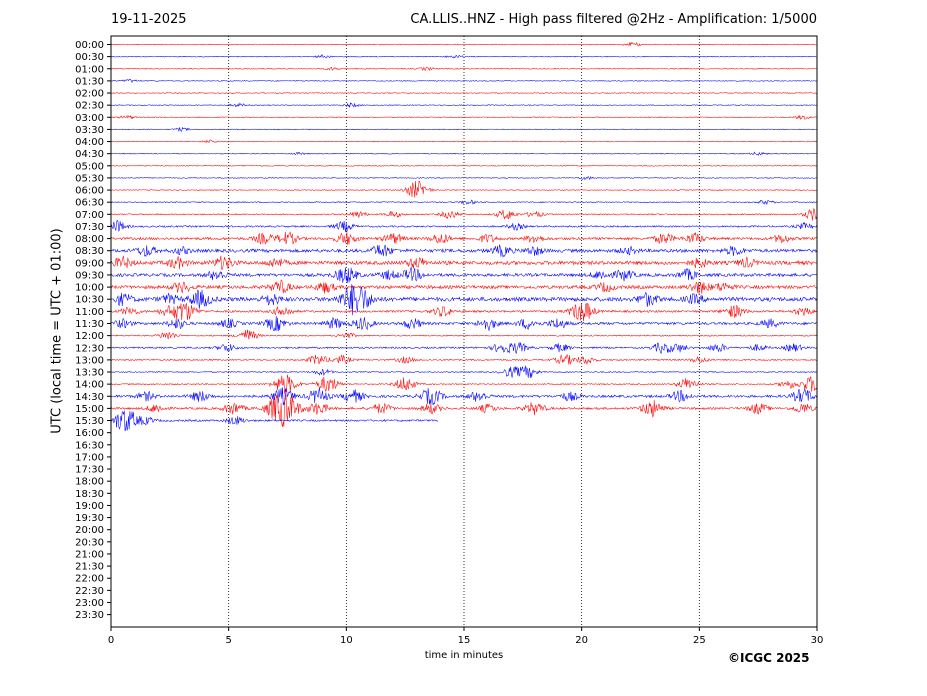 This screenshot has height=696, width=927. I want to click on x-ticks: 0 5 10 15 20 25 30, so click(466, 636).